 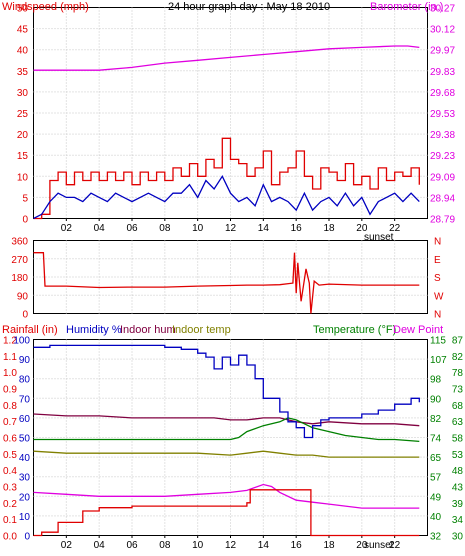 I want to click on windspeed-tick: 10, so click(x=23, y=177).